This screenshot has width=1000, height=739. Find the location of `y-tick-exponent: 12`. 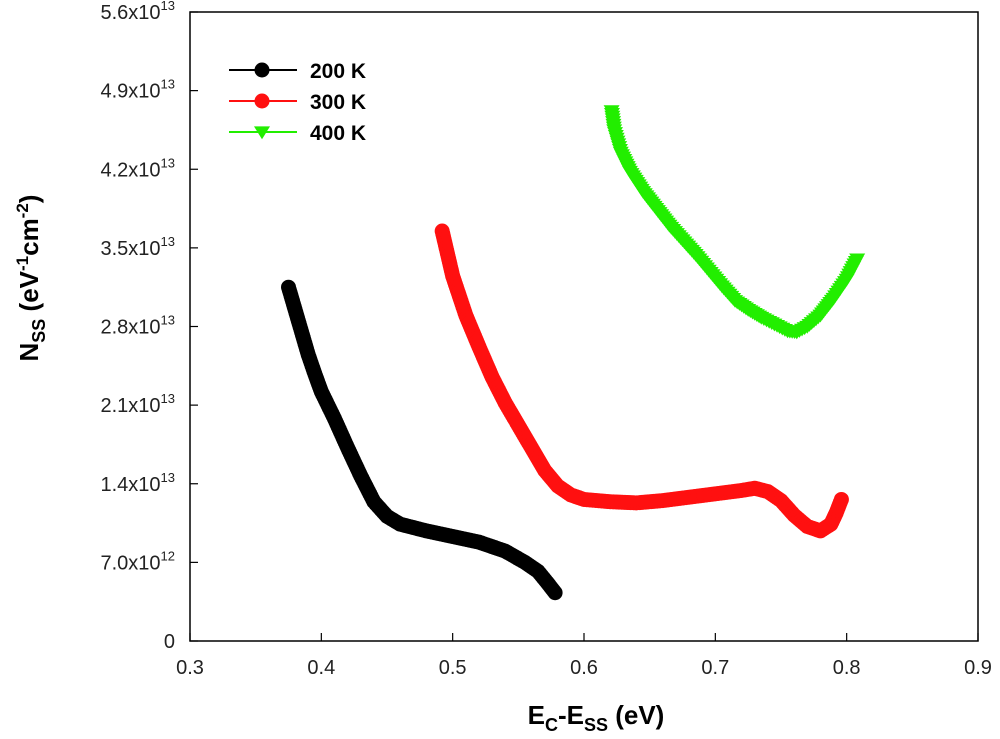

y-tick-exponent: 12 is located at coordinates (168, 555).